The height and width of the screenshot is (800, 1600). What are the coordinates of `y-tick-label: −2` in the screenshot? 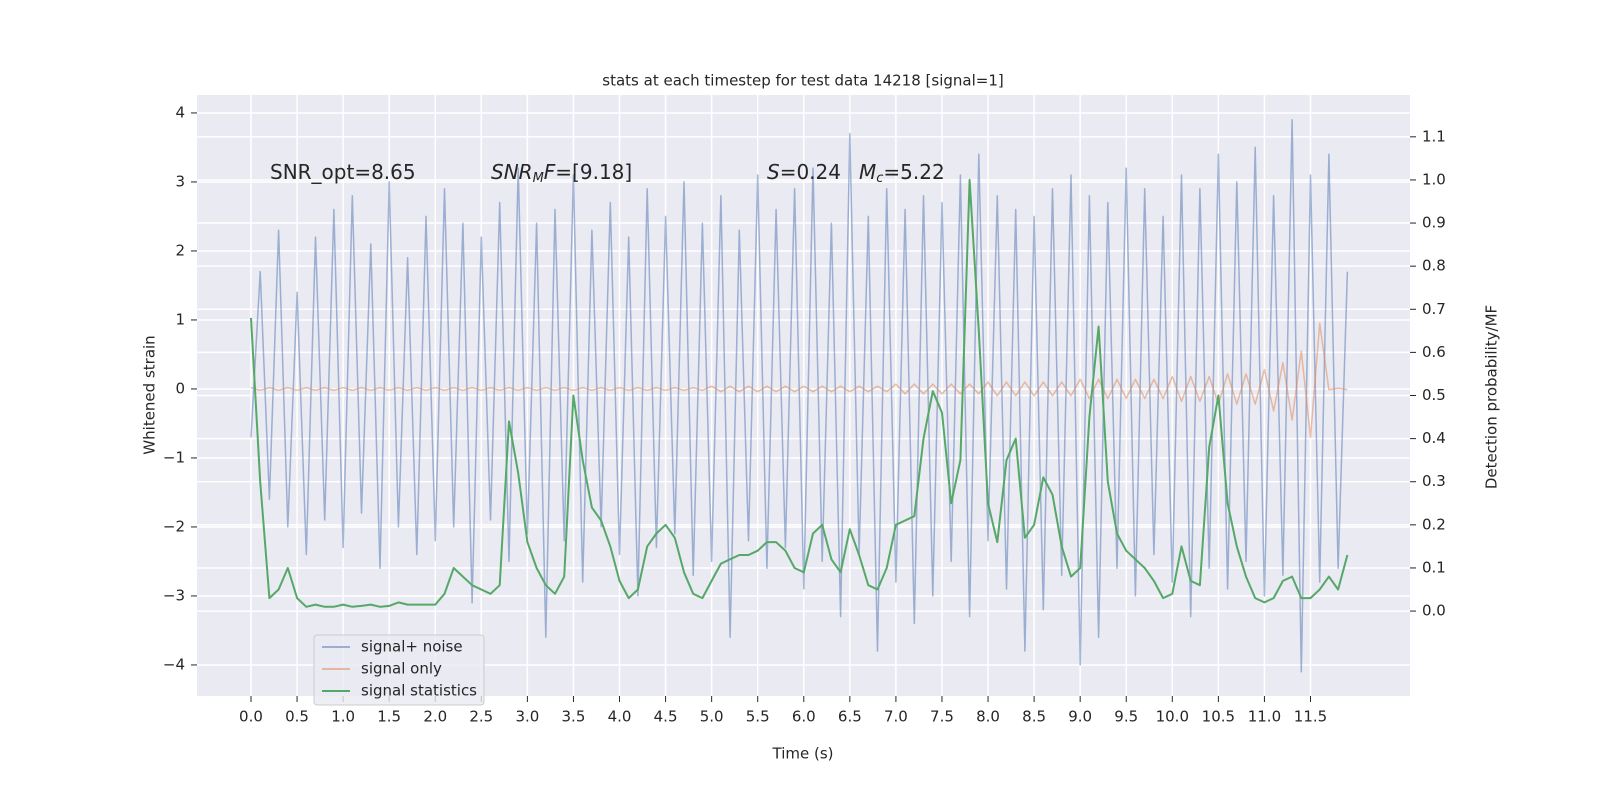 It's located at (174, 526).